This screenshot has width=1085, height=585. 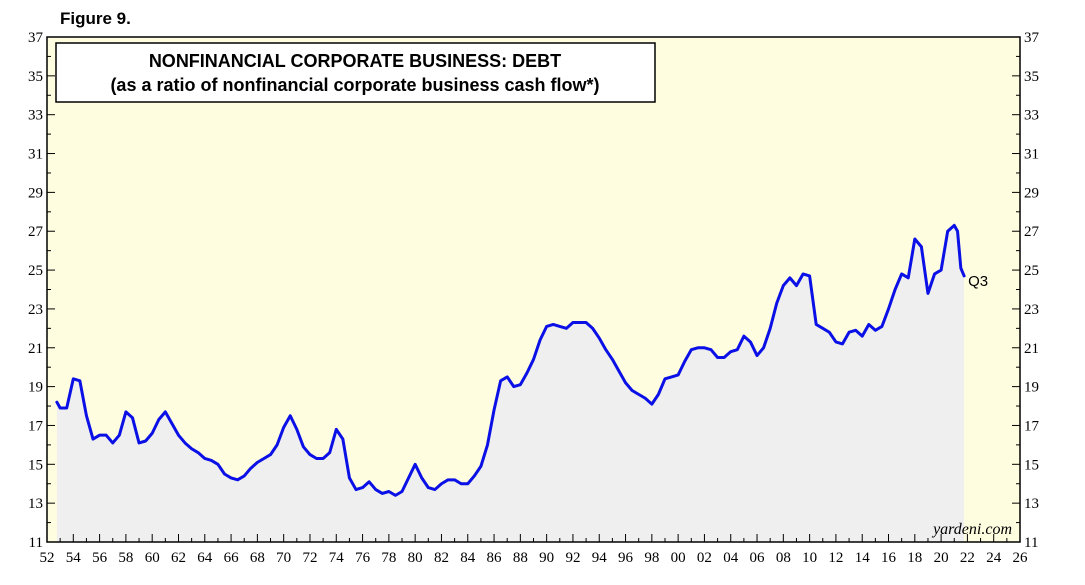 I want to click on x-tick-label: 98, so click(x=651, y=558).